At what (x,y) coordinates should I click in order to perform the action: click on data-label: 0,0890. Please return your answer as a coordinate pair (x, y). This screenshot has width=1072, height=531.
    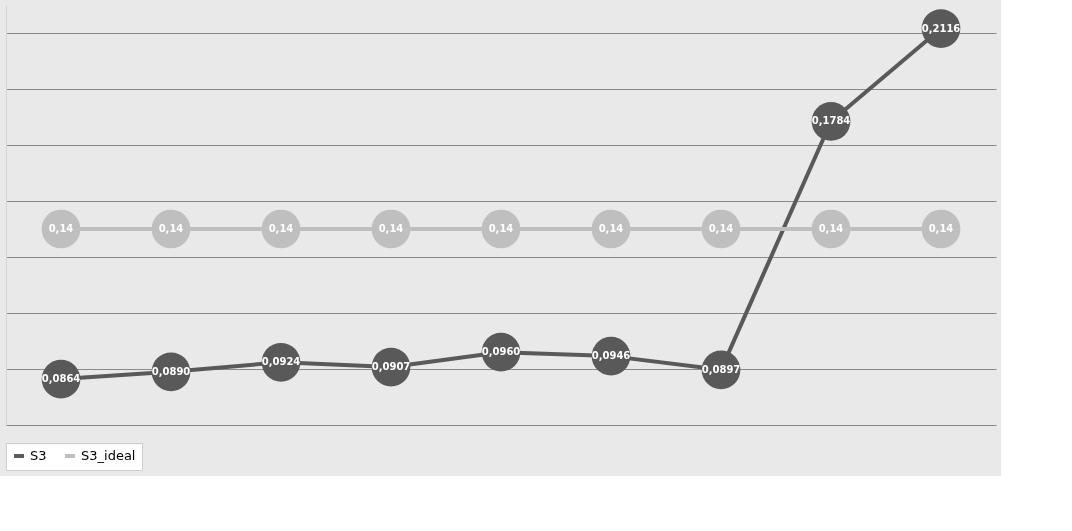
    Looking at the image, I should click on (171, 371).